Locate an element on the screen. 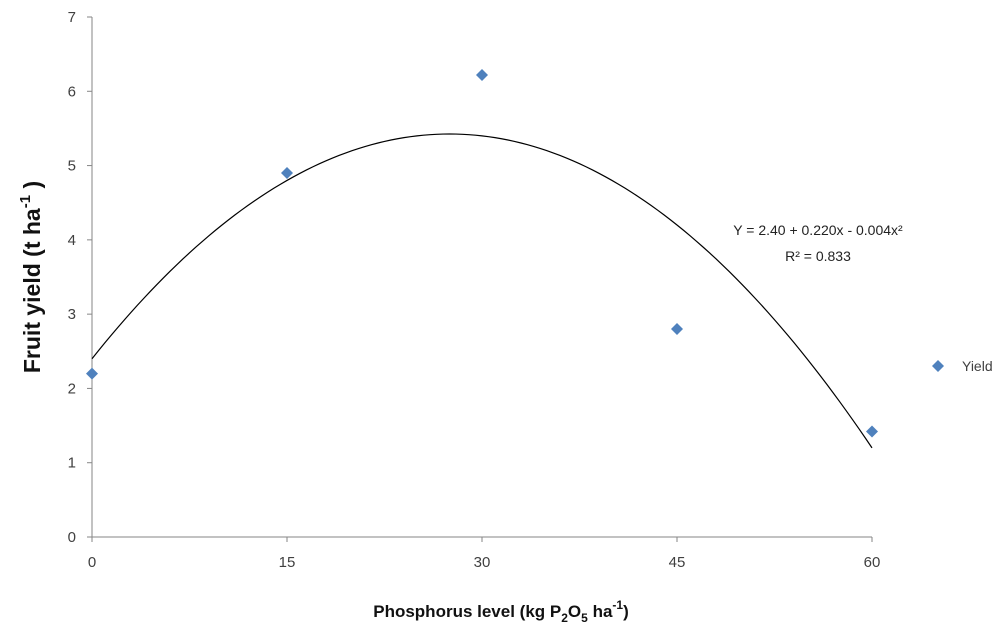 Image resolution: width=1005 pixels, height=625 pixels. x-tick-label: 30 is located at coordinates (482, 562).